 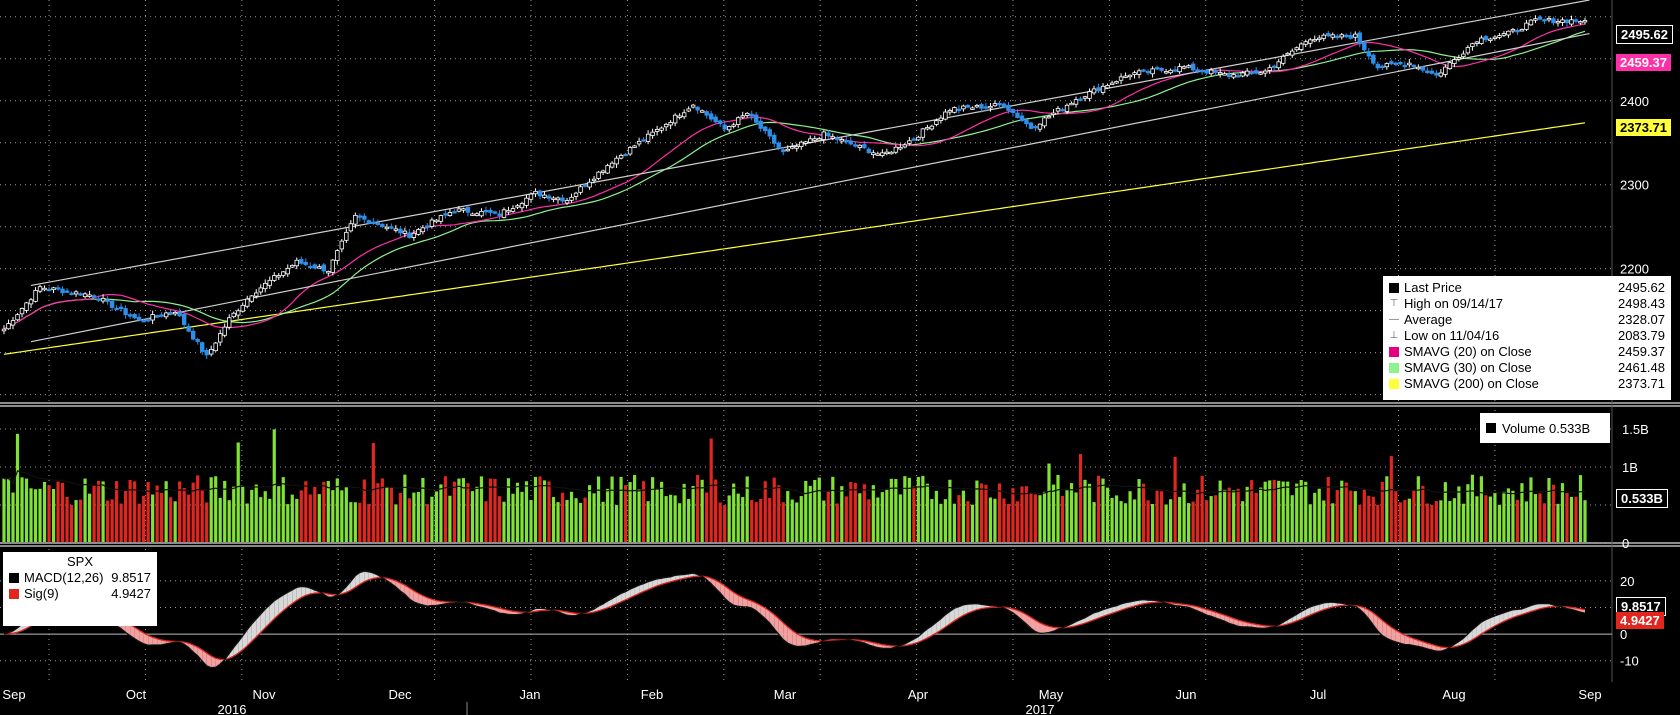 What do you see at coordinates (1641, 367) in the screenshot?
I see `legend-value: 2461.48` at bounding box center [1641, 367].